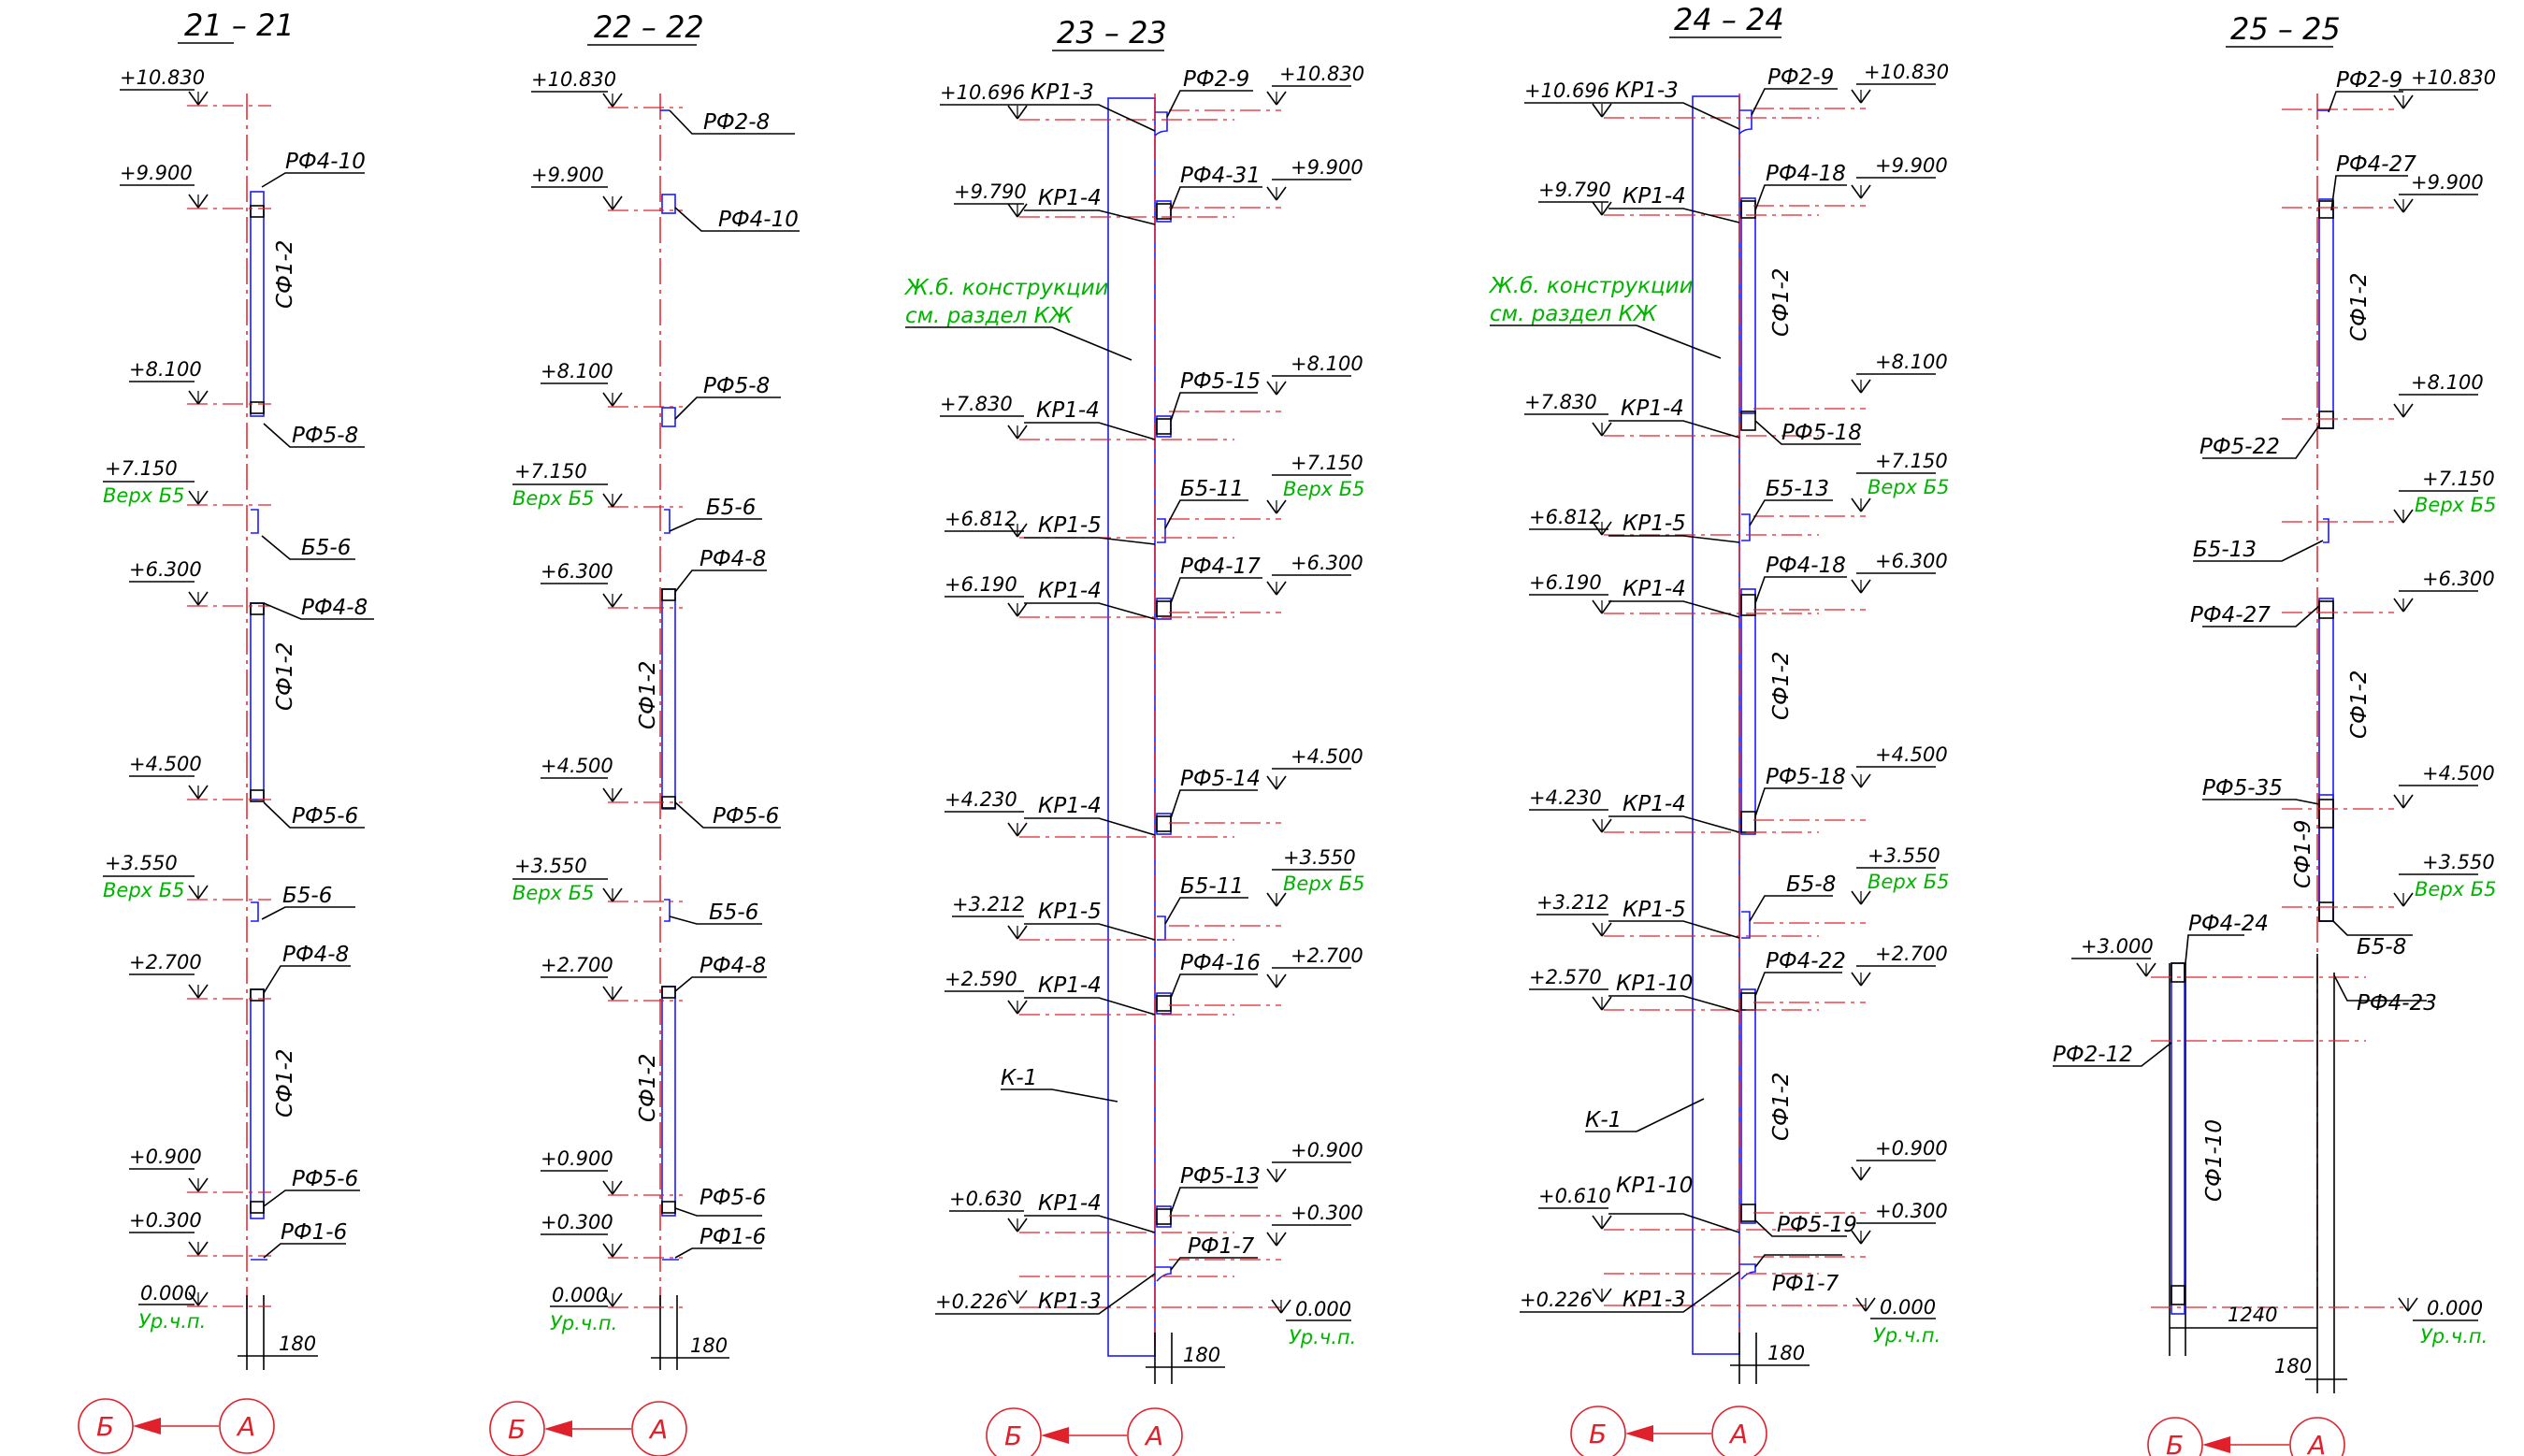 This screenshot has height=1456, width=2524. Describe the element at coordinates (759, 220) in the screenshot. I see `element-label: РФ4-10` at that location.